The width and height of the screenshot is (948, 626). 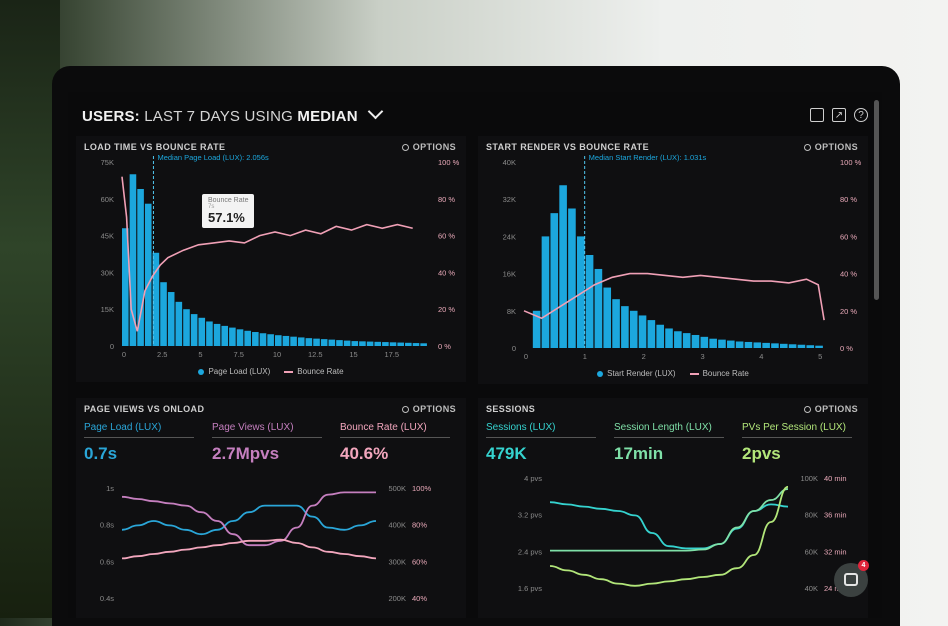 What do you see at coordinates (530, 515) in the screenshot?
I see `y-tick-label: 3.2 pvs` at bounding box center [530, 515].